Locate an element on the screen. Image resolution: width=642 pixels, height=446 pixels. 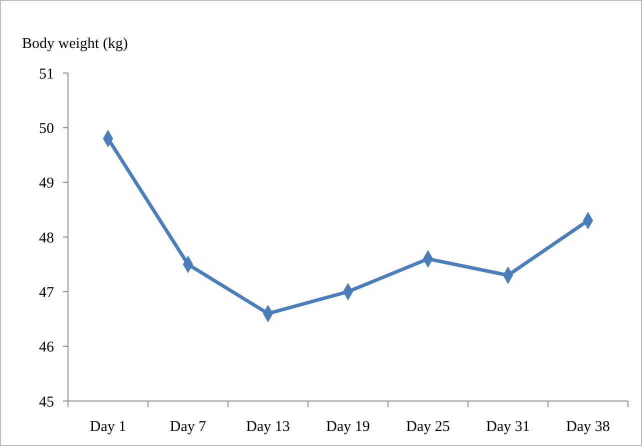
x-tick-label: Day 38 is located at coordinates (588, 427).